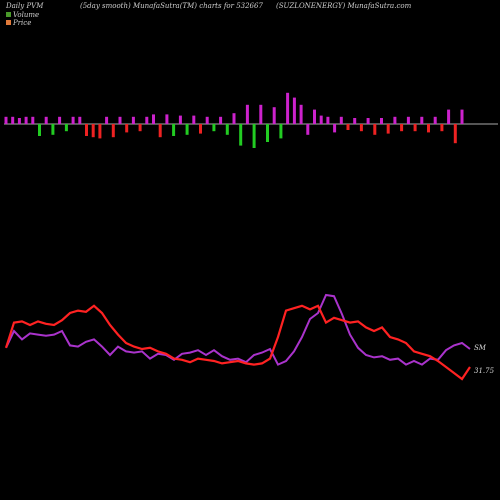 This screenshot has width=500, height=500. Describe the element at coordinates (344, 6) in the screenshot. I see `header-right: (SUZLONENERGY) MunafaSutra.com` at that location.